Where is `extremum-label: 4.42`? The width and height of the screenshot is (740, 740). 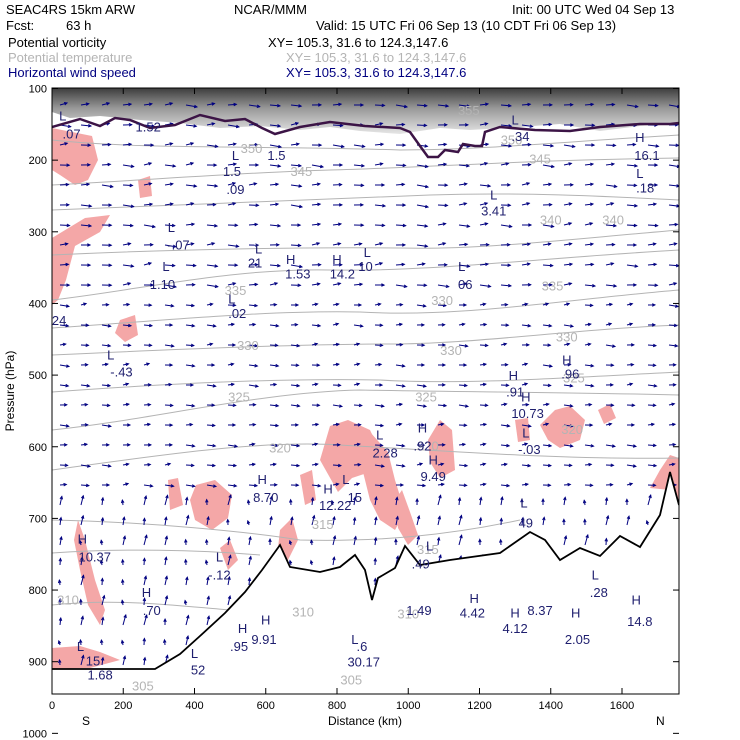 extremum-label: 4.42 is located at coordinates (472, 612).